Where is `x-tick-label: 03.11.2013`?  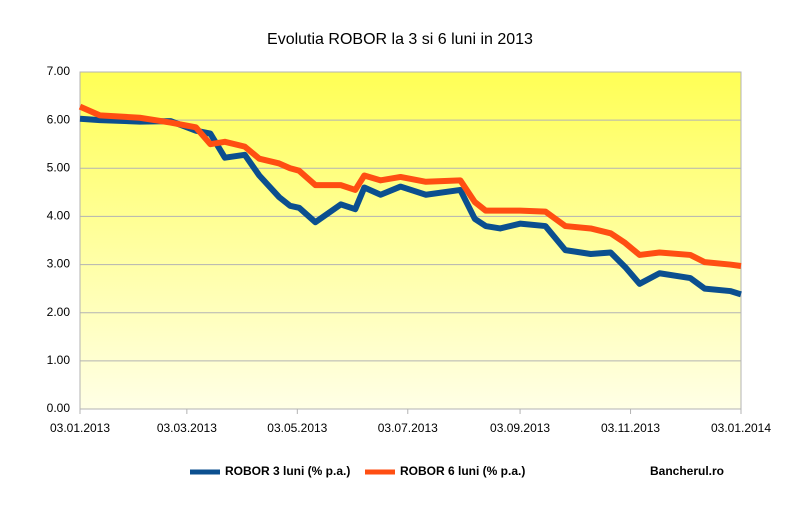 x-tick-label: 03.11.2013 is located at coordinates (630, 428).